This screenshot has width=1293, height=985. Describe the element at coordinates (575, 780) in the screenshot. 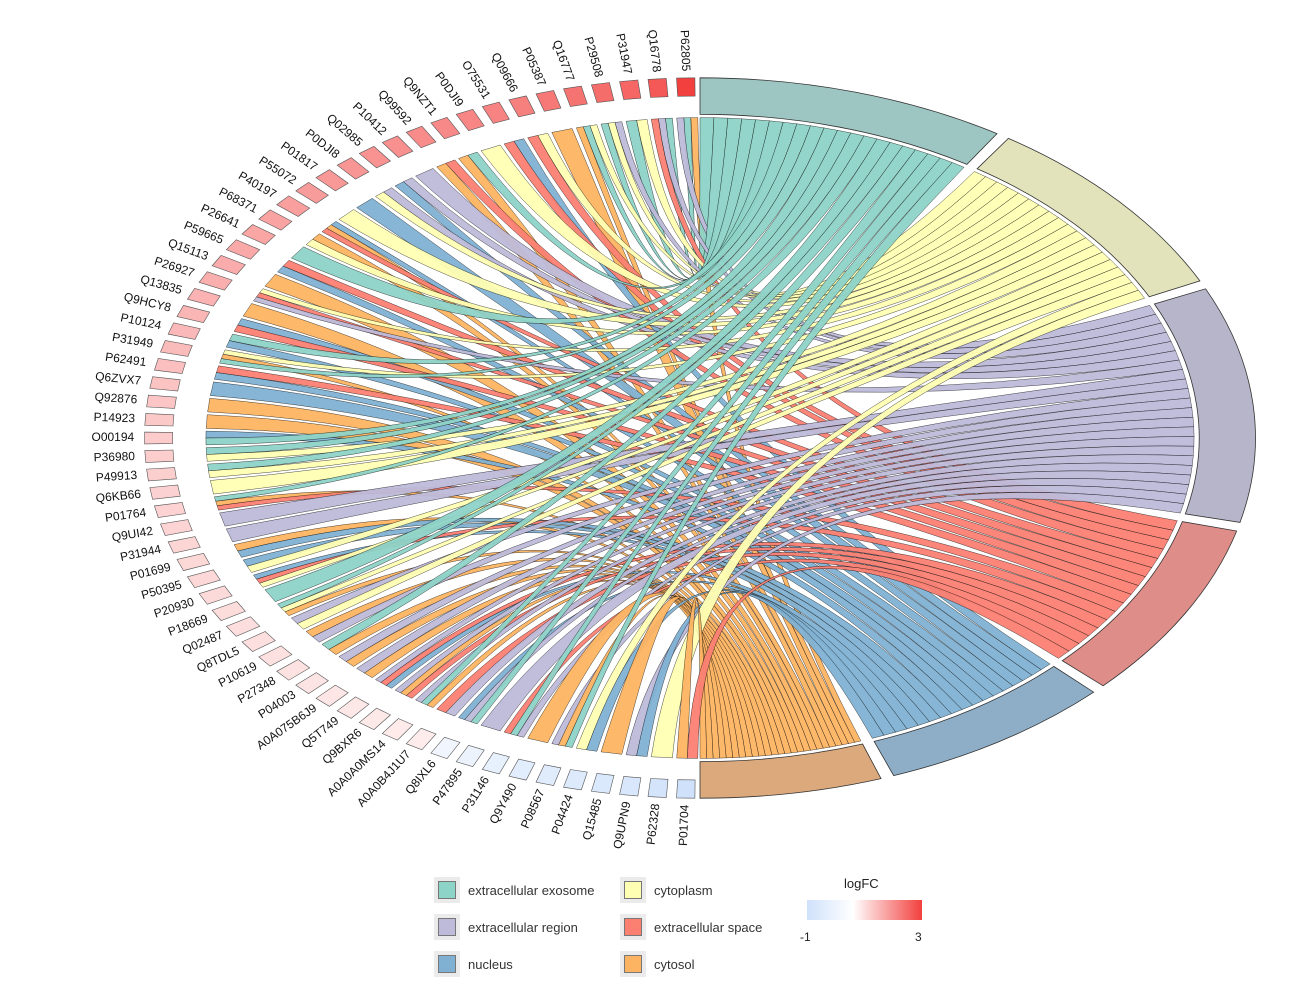

I see `logfc-box-P04424` at that location.